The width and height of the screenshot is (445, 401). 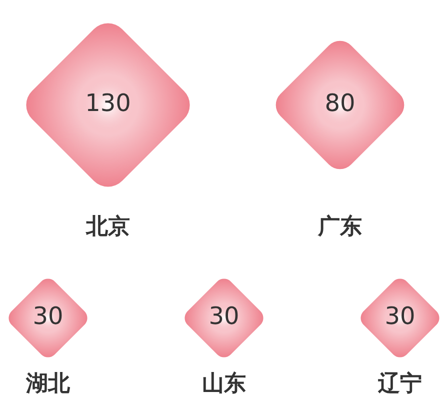 What do you see at coordinates (340, 103) in the screenshot?
I see `data-label: 80` at bounding box center [340, 103].